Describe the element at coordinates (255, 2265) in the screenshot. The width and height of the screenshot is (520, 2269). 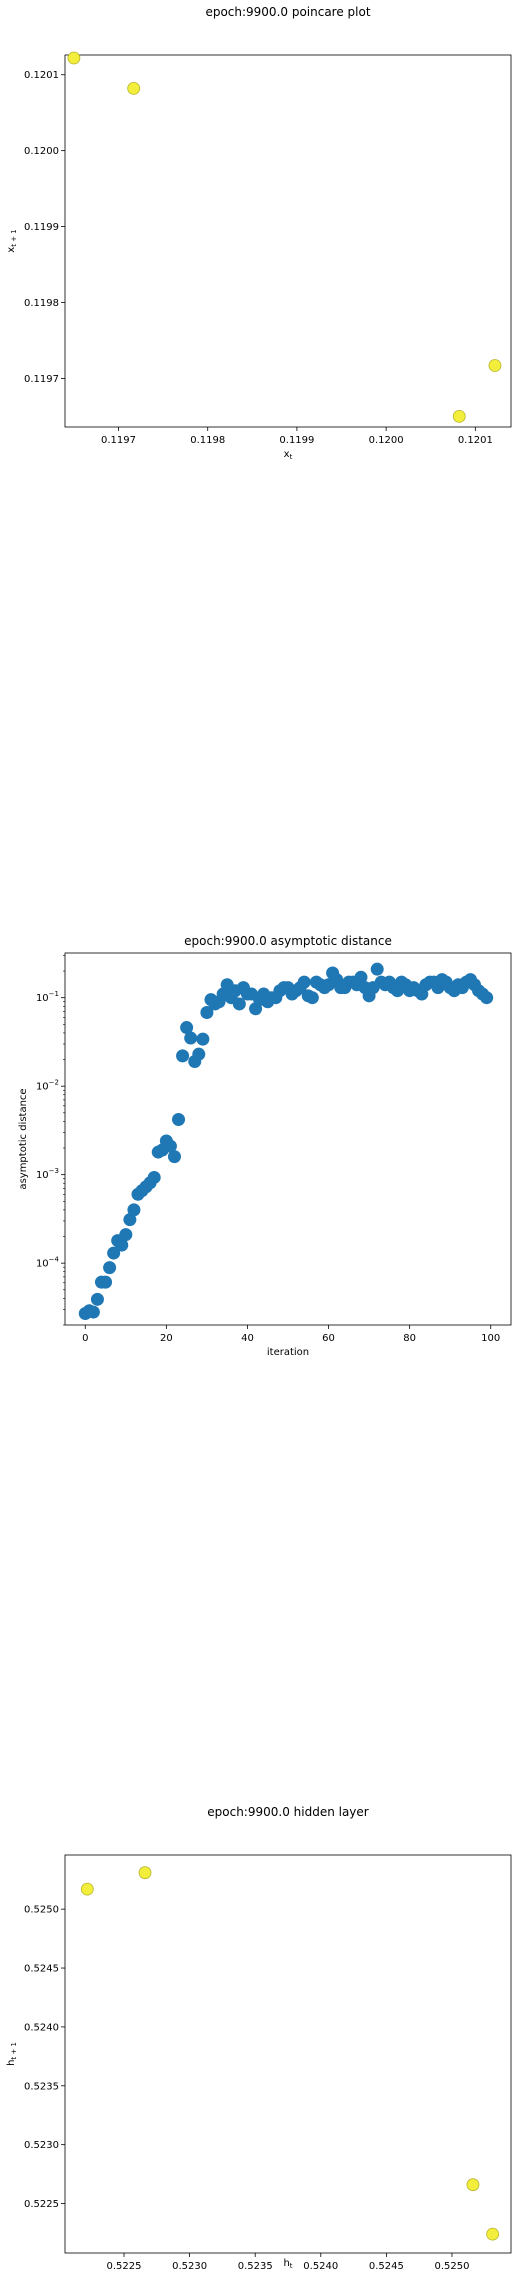
I see `x-tick-label: 0.5235` at that location.